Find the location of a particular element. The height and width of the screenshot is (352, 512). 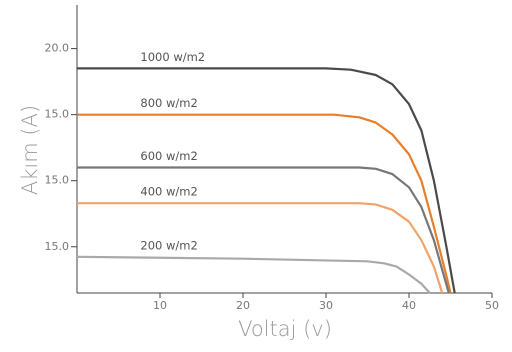

series-label: 600 w/m2 is located at coordinates (168, 156).